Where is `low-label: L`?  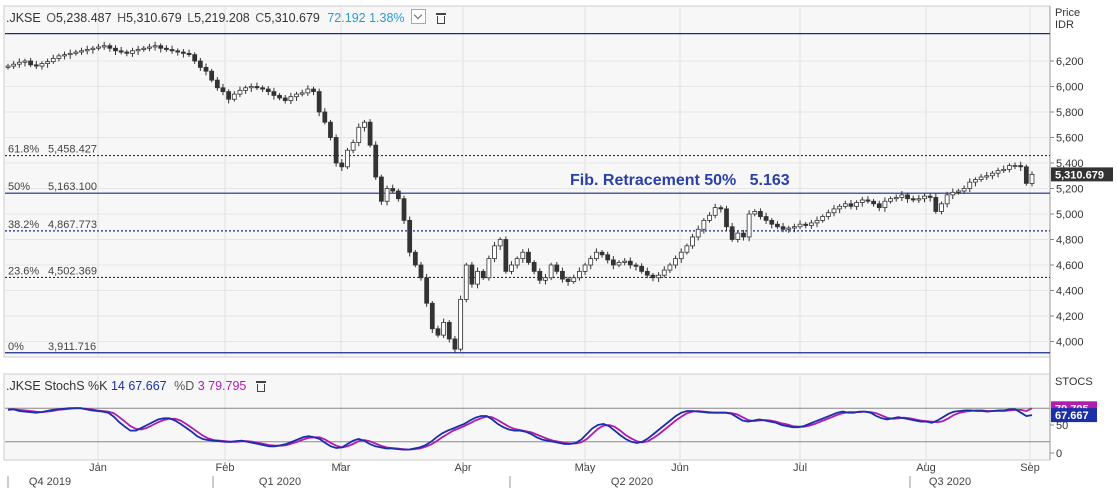
low-label: L is located at coordinates (191, 18).